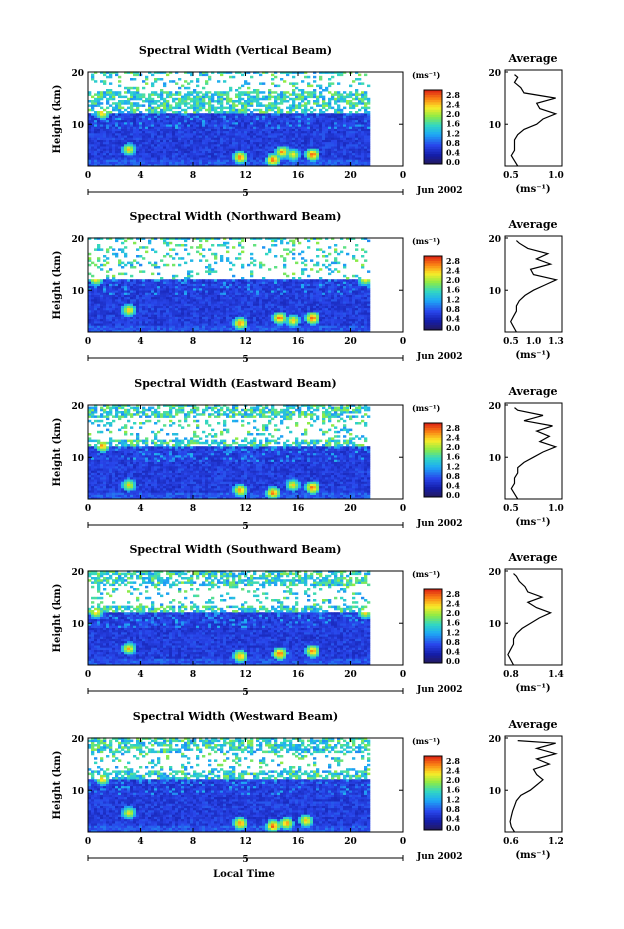 The width and height of the screenshot is (624, 929). Describe the element at coordinates (433, 143) in the screenshot. I see `colorbar-swatch` at that location.